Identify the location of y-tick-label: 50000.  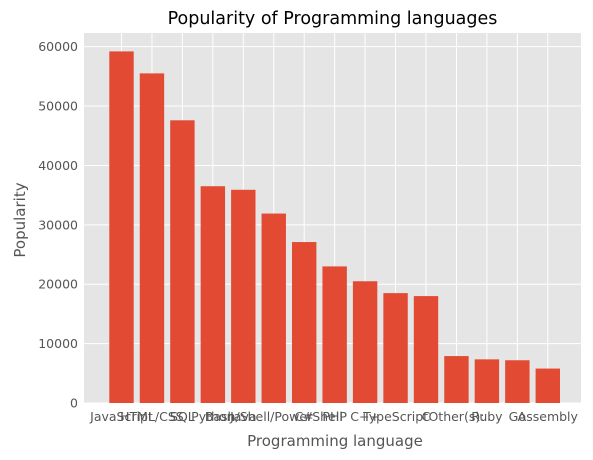
(58, 106).